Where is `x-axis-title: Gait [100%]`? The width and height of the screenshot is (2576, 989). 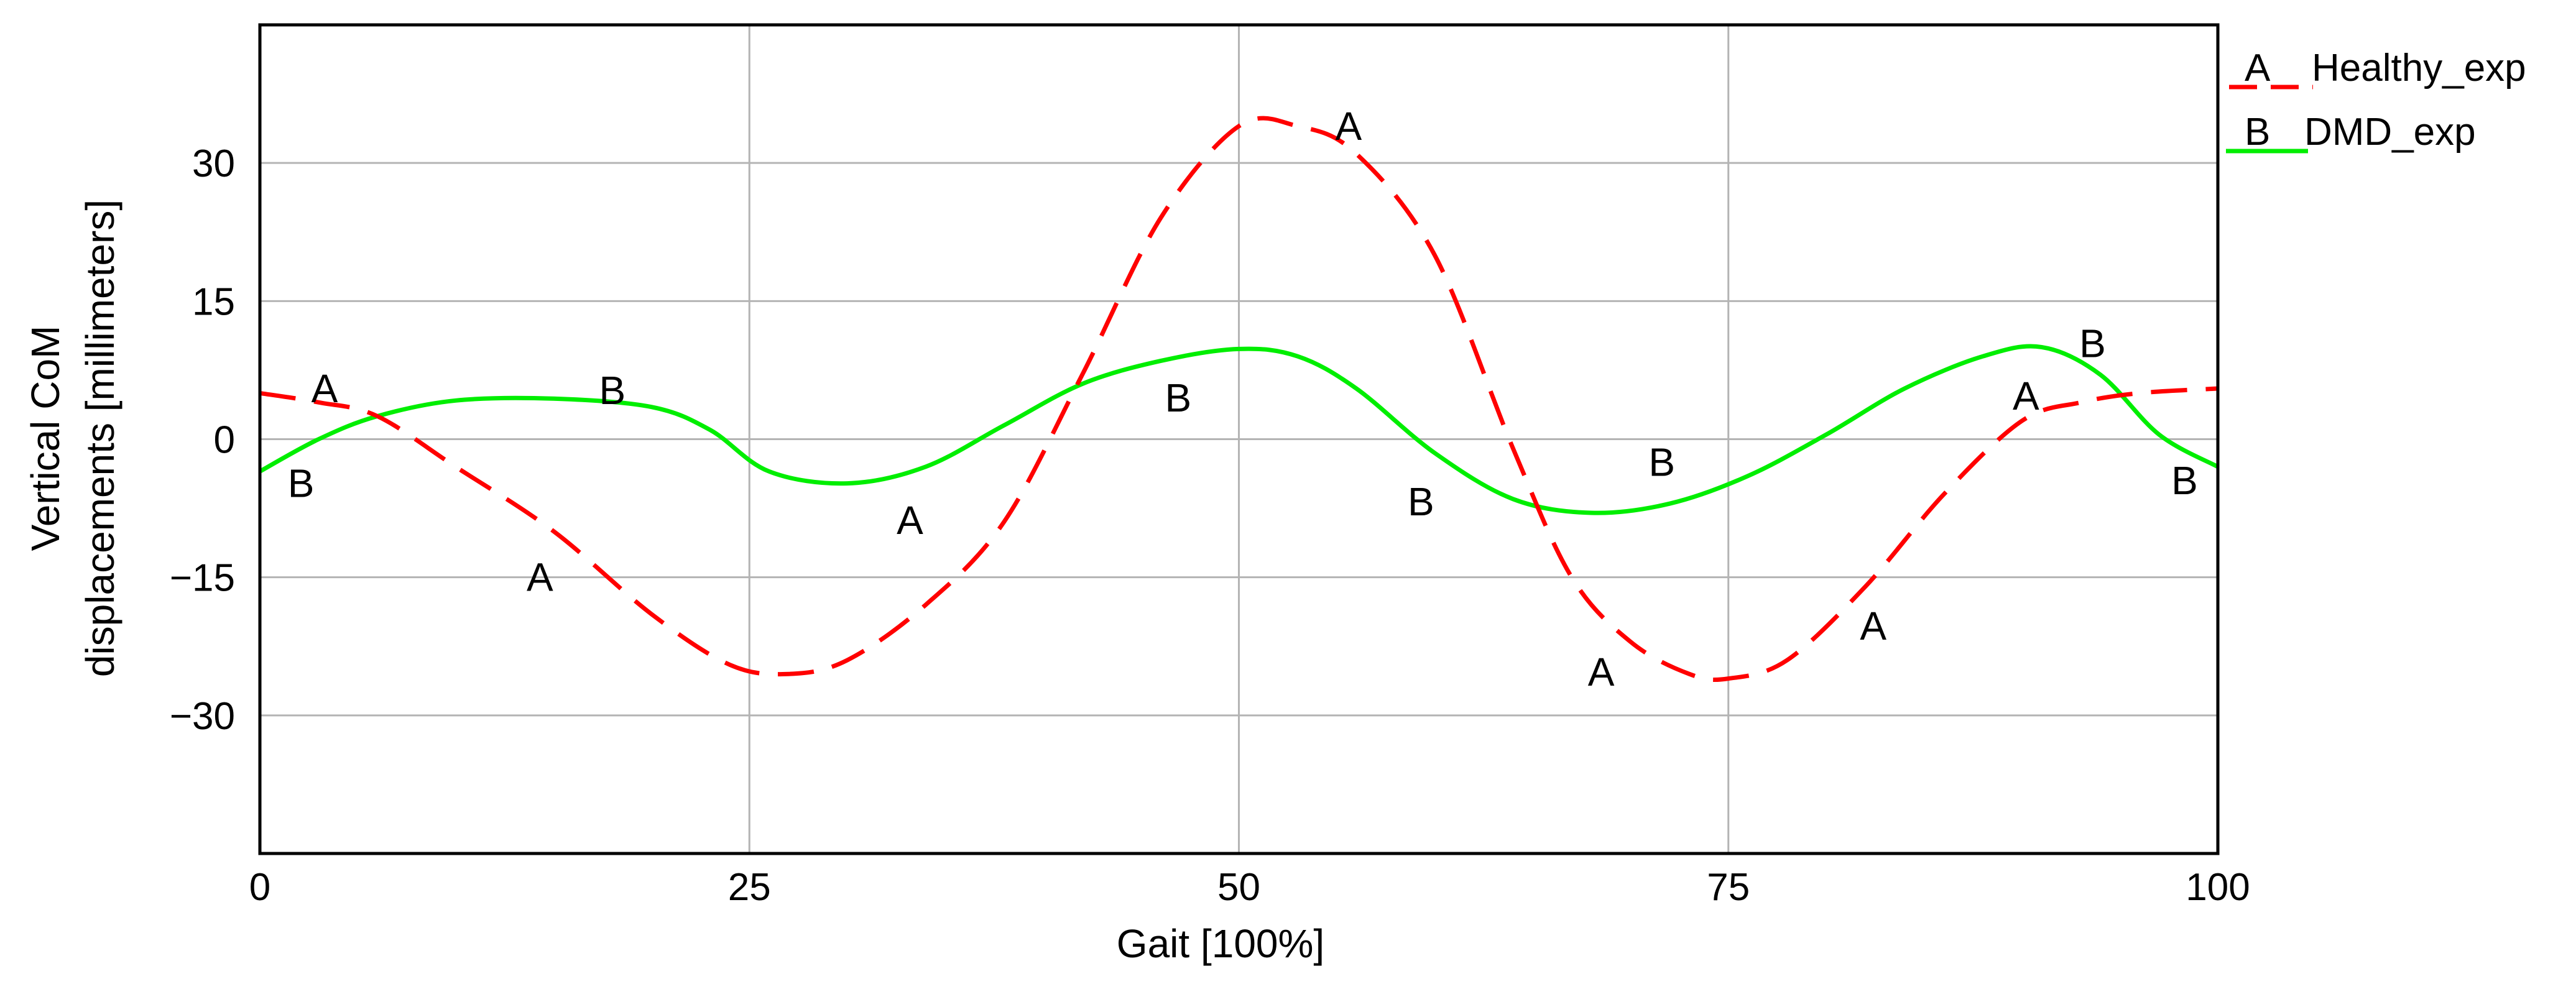
x-axis-title: Gait [100%] is located at coordinates (1220, 943).